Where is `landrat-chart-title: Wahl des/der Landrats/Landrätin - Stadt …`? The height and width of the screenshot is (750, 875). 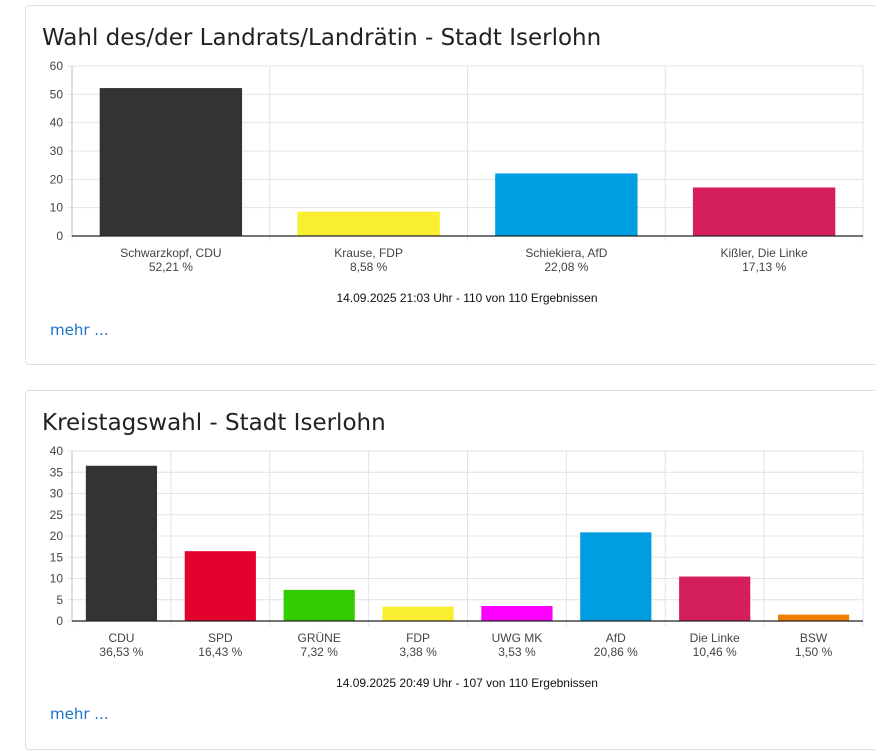
landrat-chart-title: Wahl des/der Landrats/Landrätin - Stadt … is located at coordinates (322, 38).